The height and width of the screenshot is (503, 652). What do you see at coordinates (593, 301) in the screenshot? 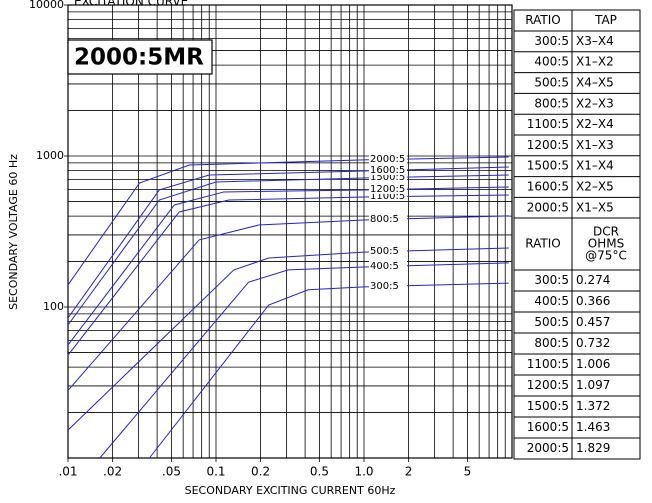
I see `table-cell: 0.366` at bounding box center [593, 301].